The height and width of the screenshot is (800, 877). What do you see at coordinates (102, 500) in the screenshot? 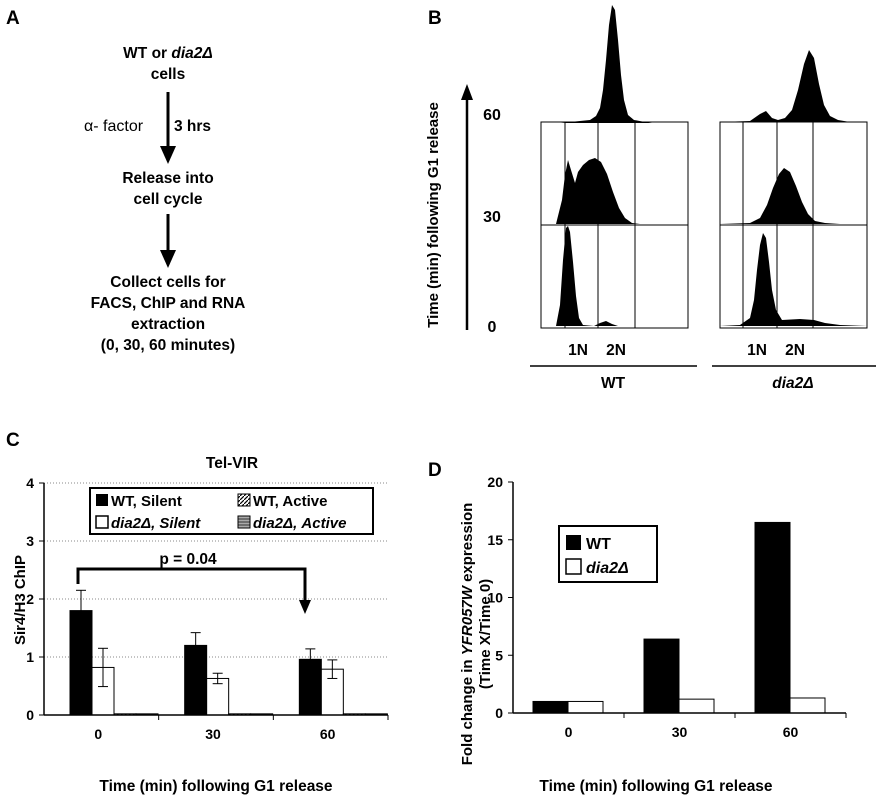
I see `legend-swatch-wt-silent` at bounding box center [102, 500].